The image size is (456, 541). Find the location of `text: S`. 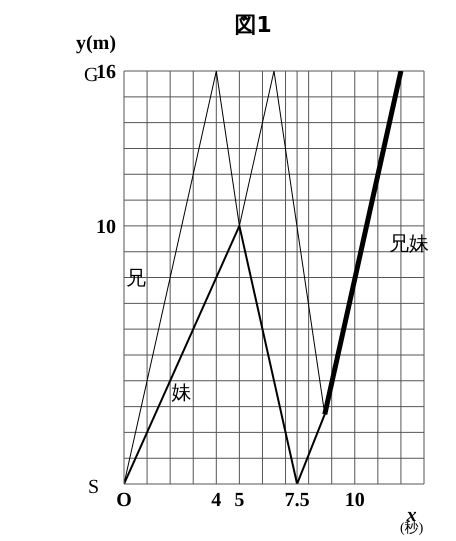

text: S is located at coordinates (94, 487).